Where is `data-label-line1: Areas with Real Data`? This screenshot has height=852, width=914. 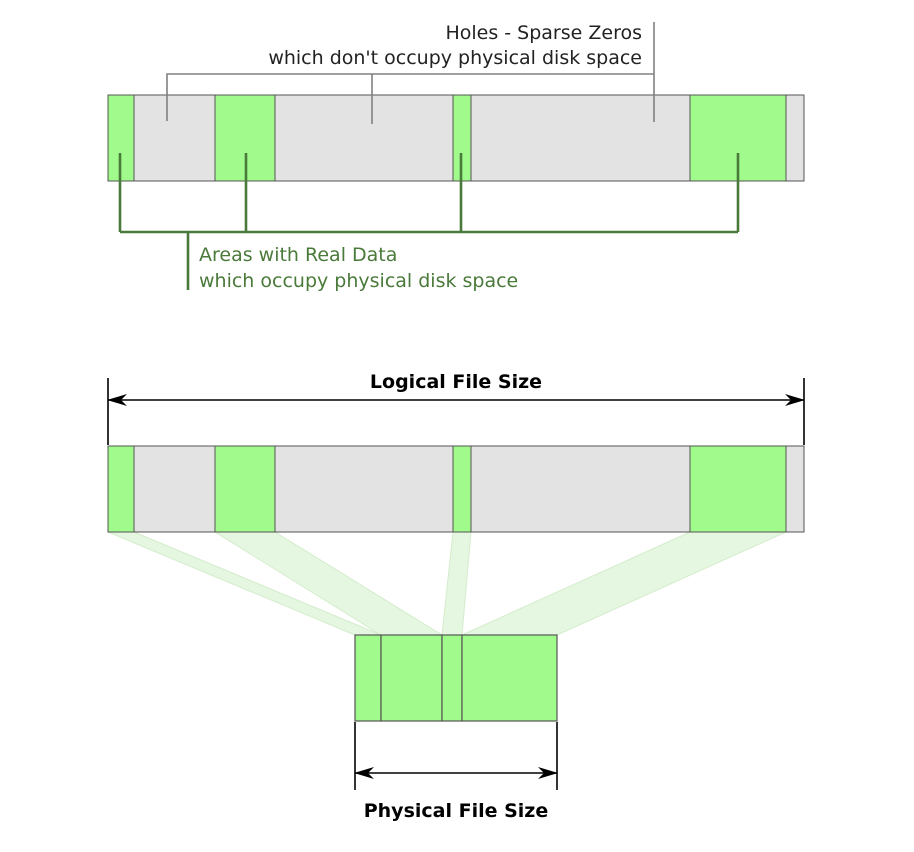
data-label-line1: Areas with Real Data is located at coordinates (298, 255).